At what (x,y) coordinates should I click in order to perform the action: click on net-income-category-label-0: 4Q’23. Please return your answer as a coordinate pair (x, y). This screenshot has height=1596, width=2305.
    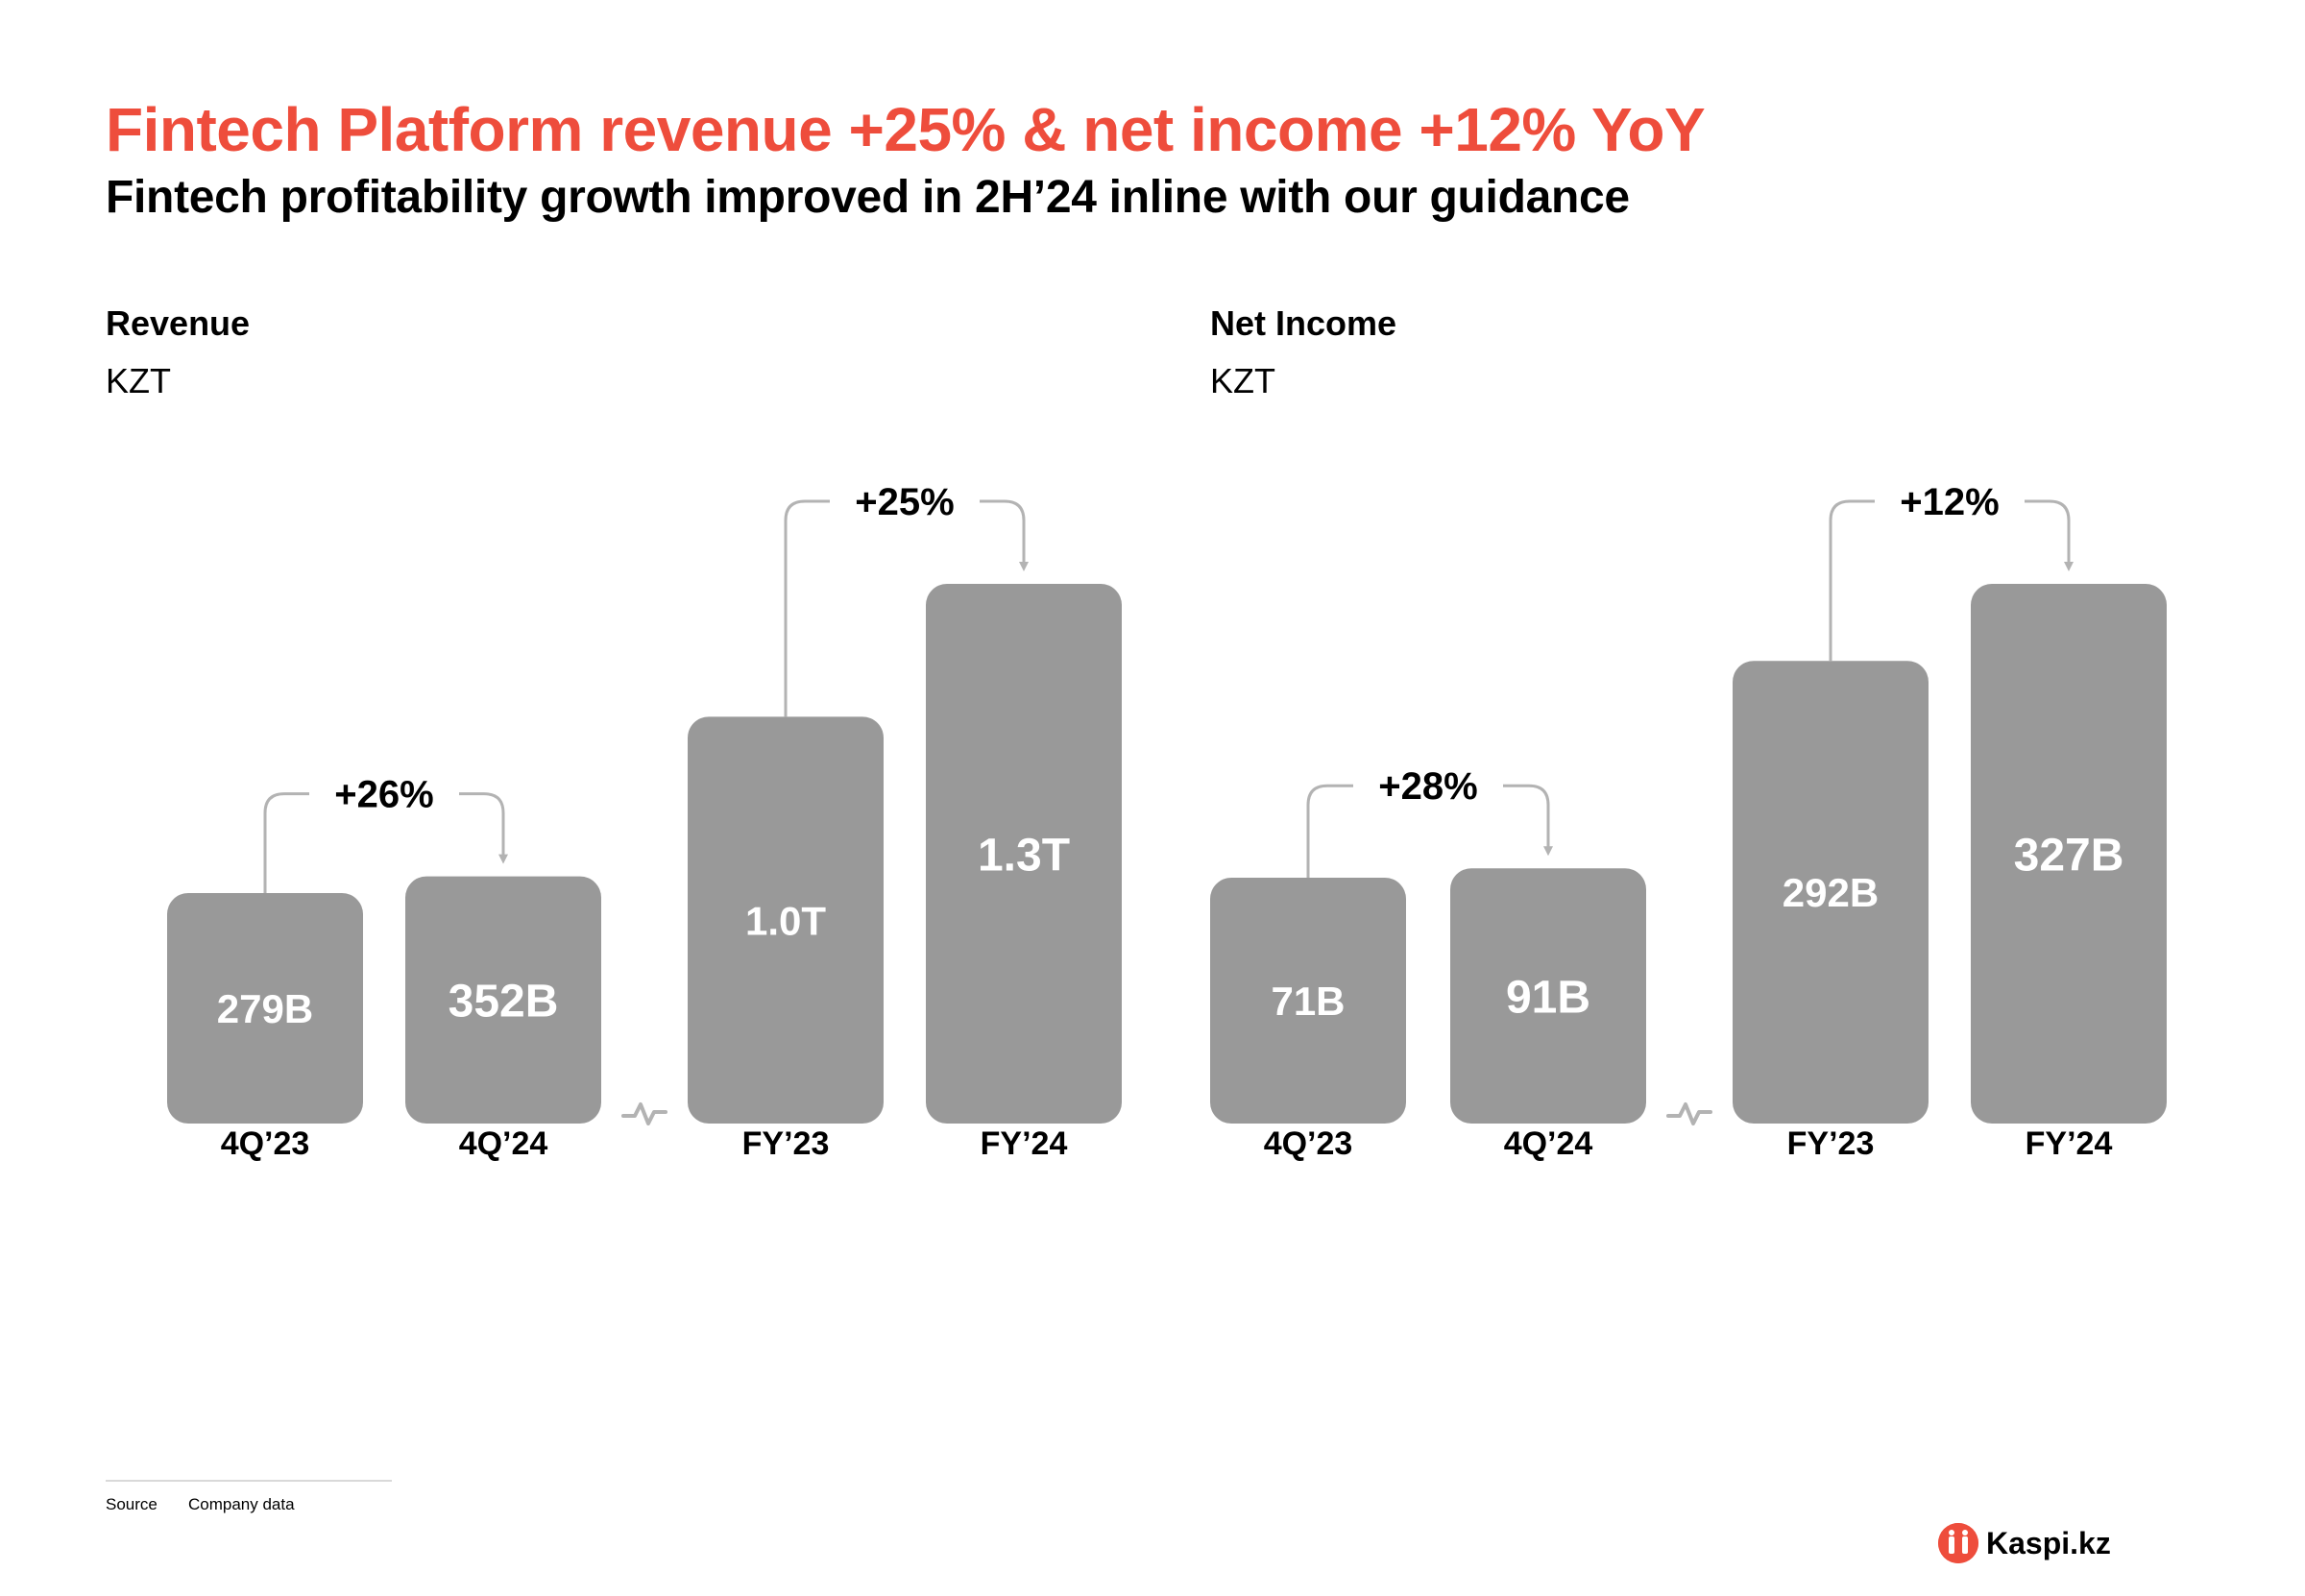
    Looking at the image, I should click on (1308, 1143).